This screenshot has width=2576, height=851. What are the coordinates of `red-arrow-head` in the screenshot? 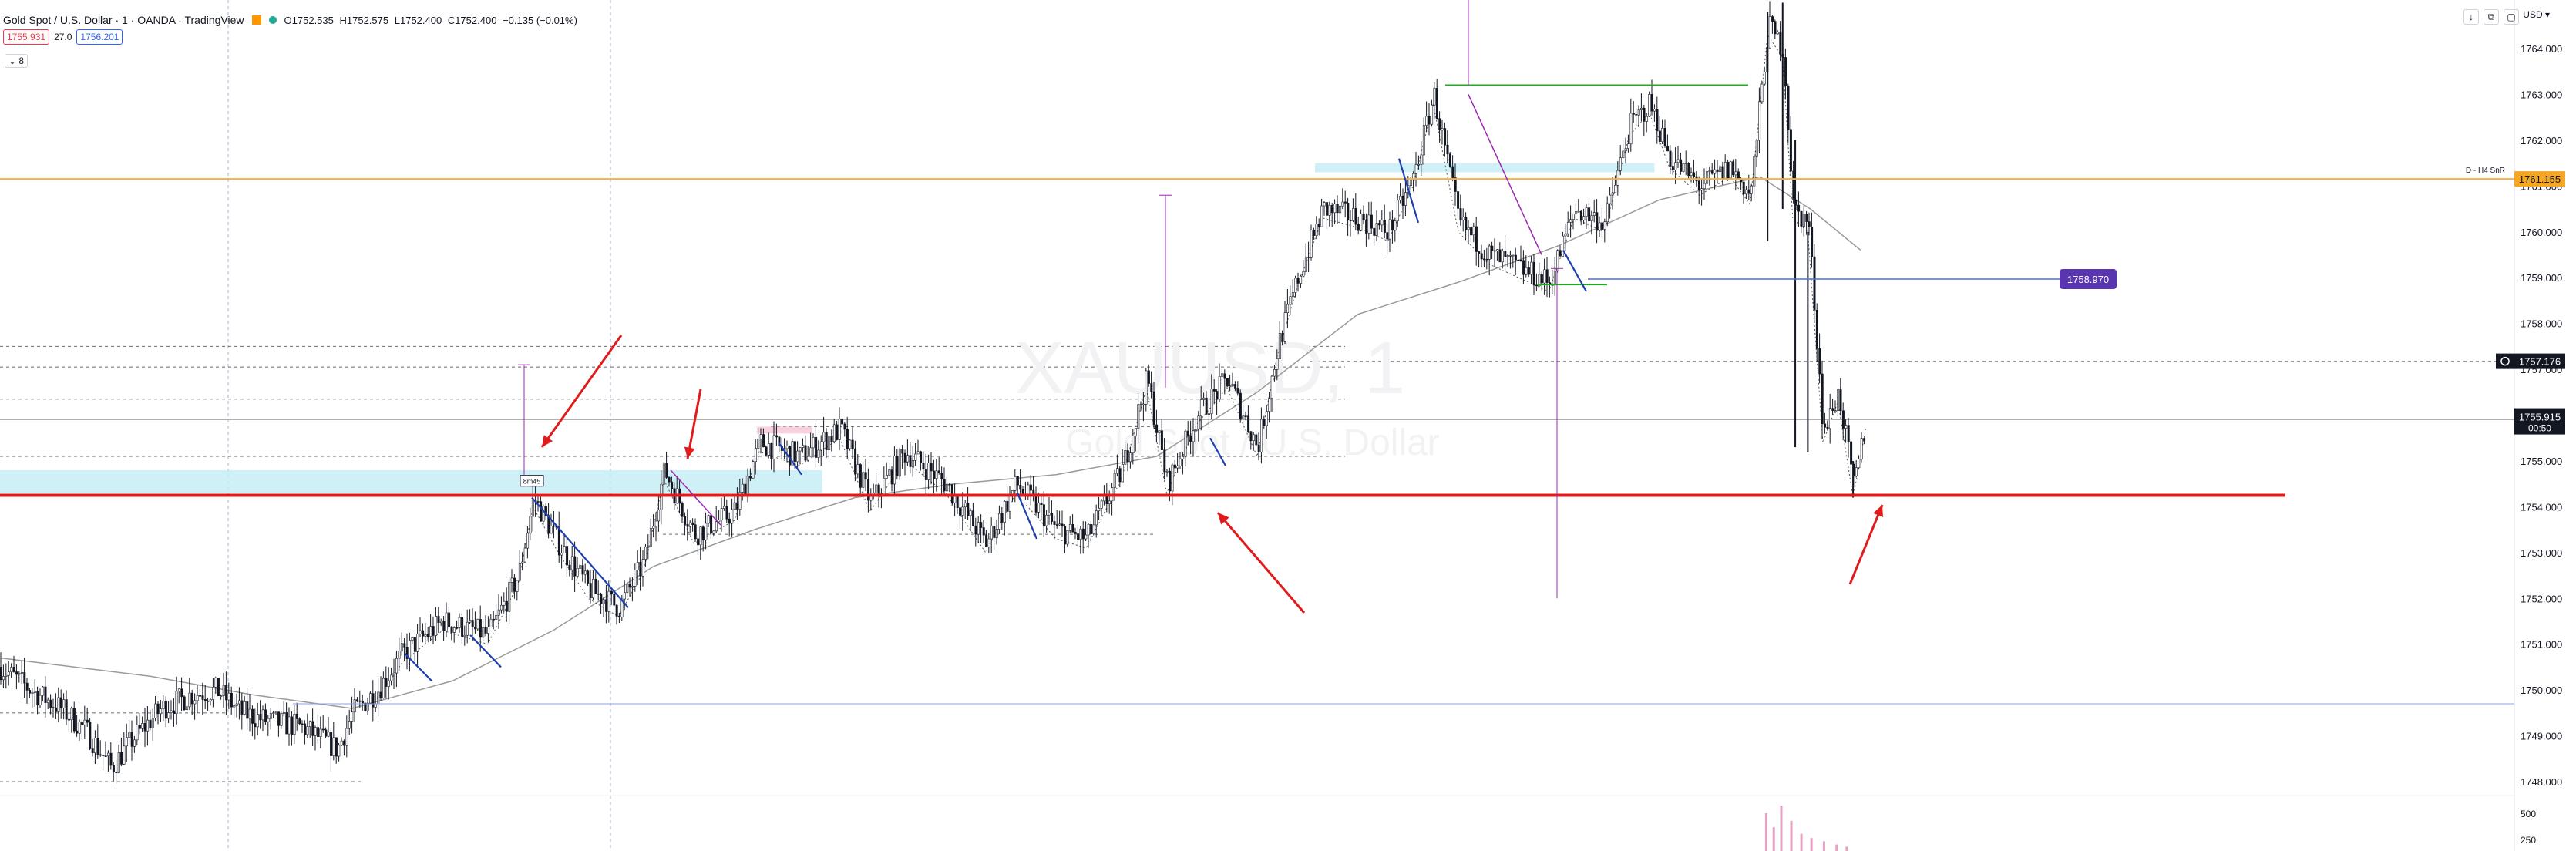 It's located at (689, 453).